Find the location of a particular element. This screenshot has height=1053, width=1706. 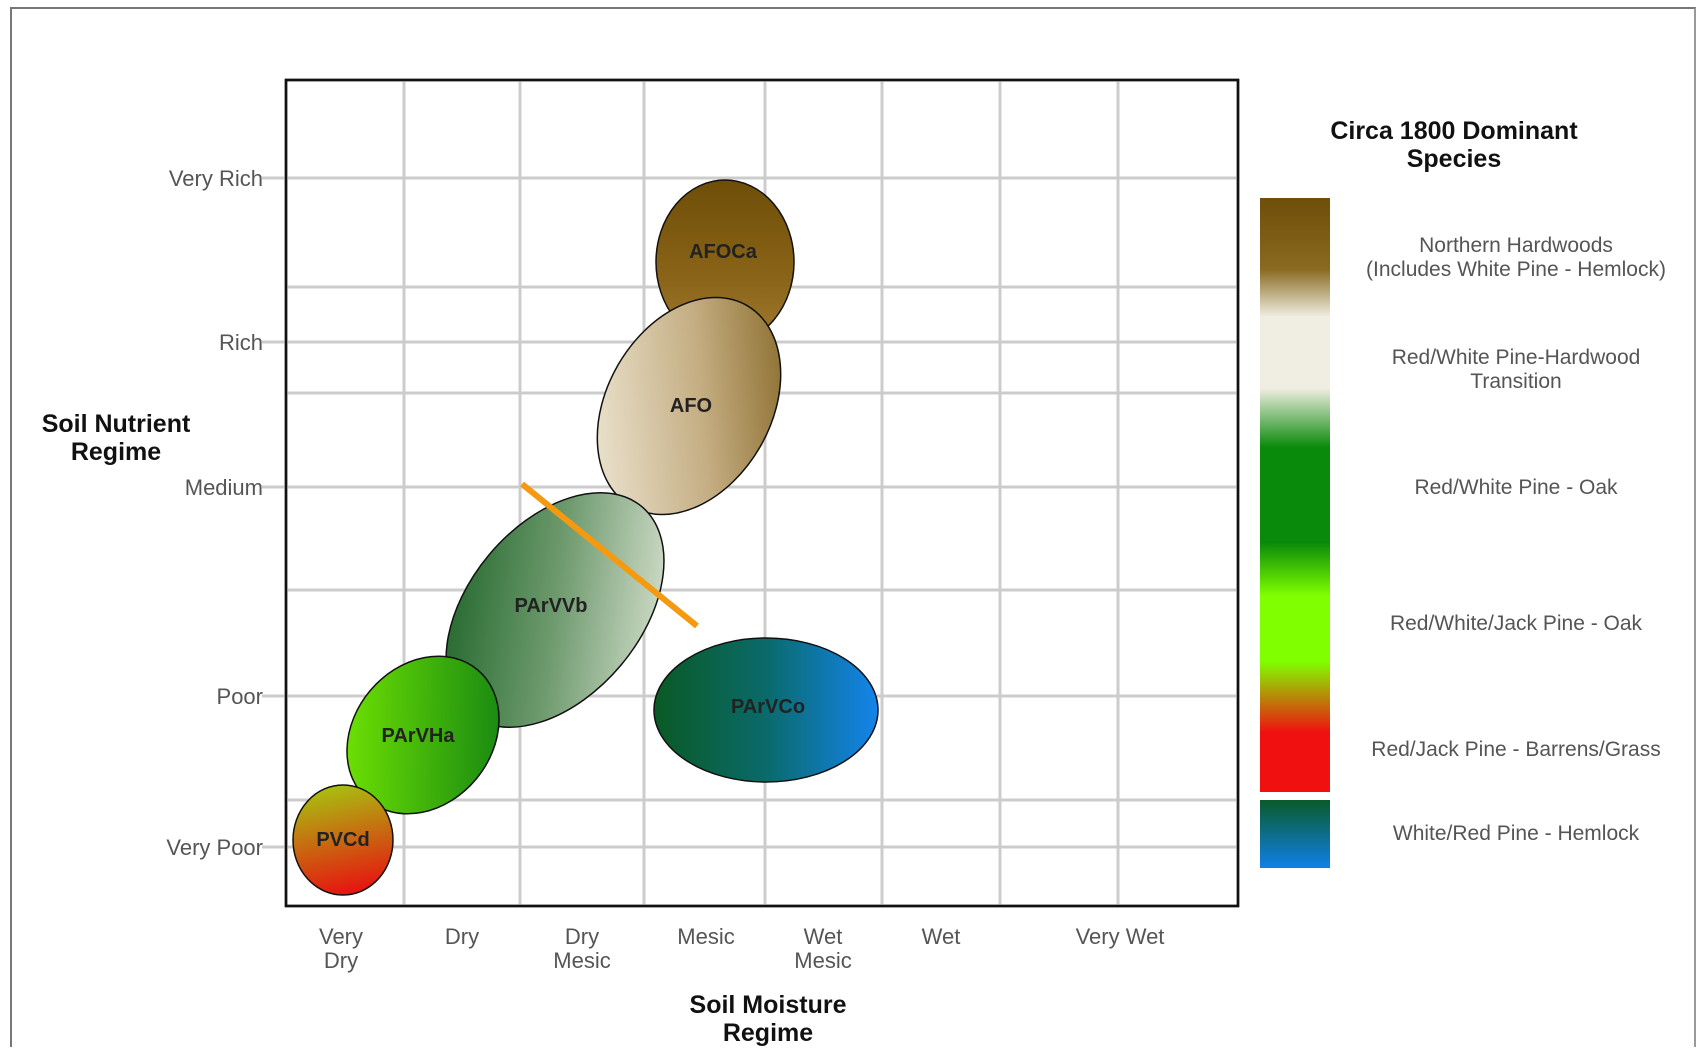

y-axis-title-line-2: Regime is located at coordinates (116, 452).